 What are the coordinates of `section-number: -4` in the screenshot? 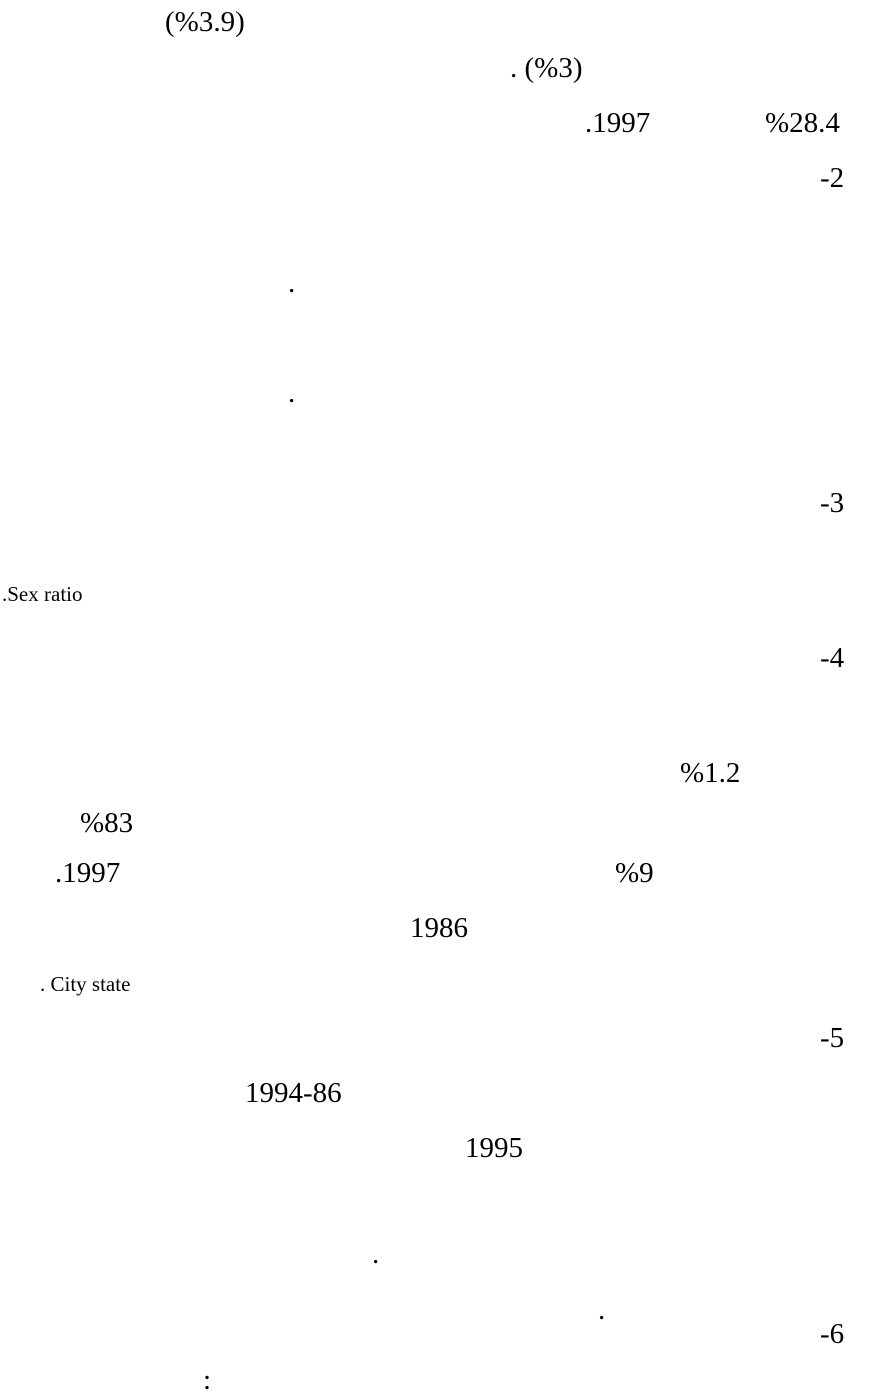 It's located at (832, 658).